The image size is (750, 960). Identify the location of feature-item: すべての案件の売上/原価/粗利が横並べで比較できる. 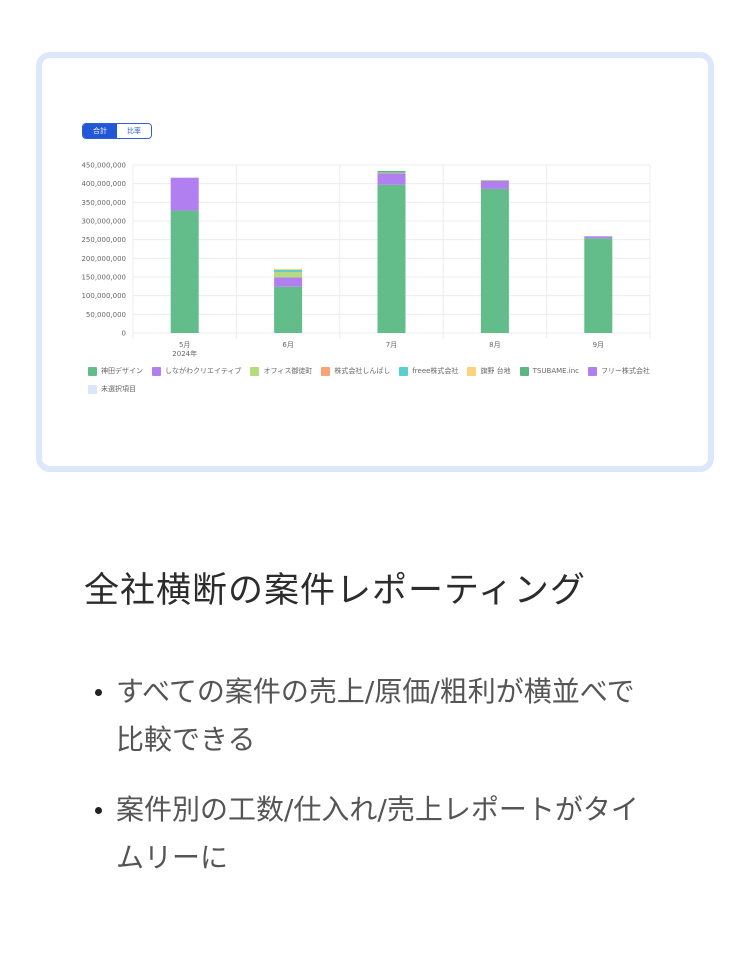
(370, 716).